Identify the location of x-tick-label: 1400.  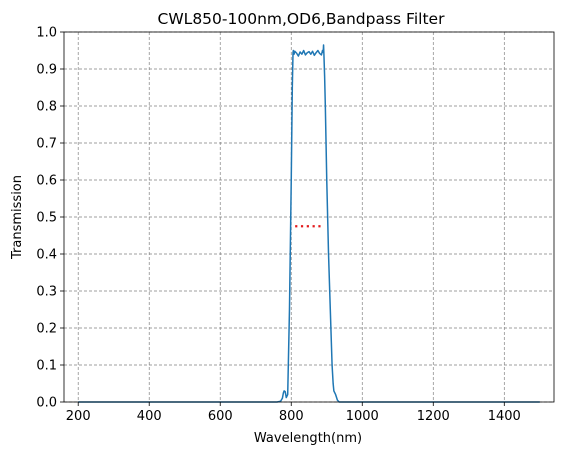
(504, 416).